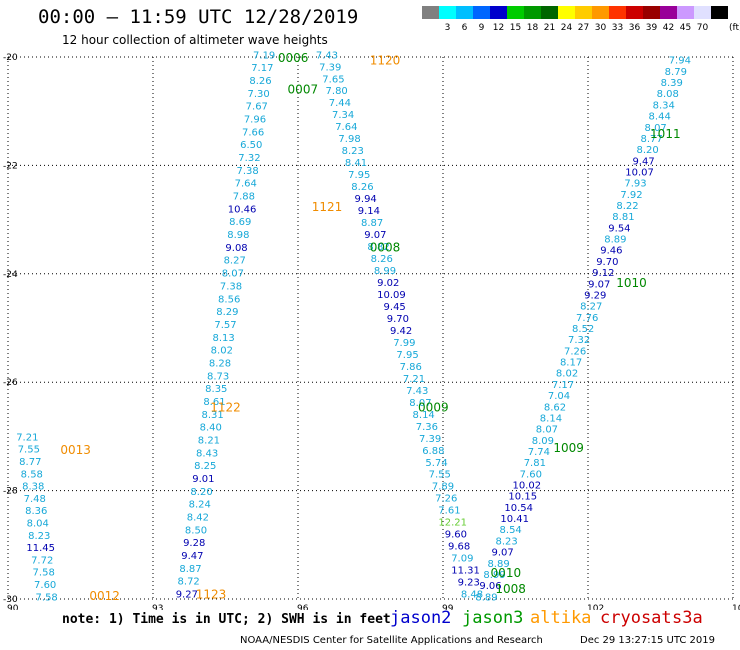  I want to click on swh-value: 9.01, so click(203, 479).